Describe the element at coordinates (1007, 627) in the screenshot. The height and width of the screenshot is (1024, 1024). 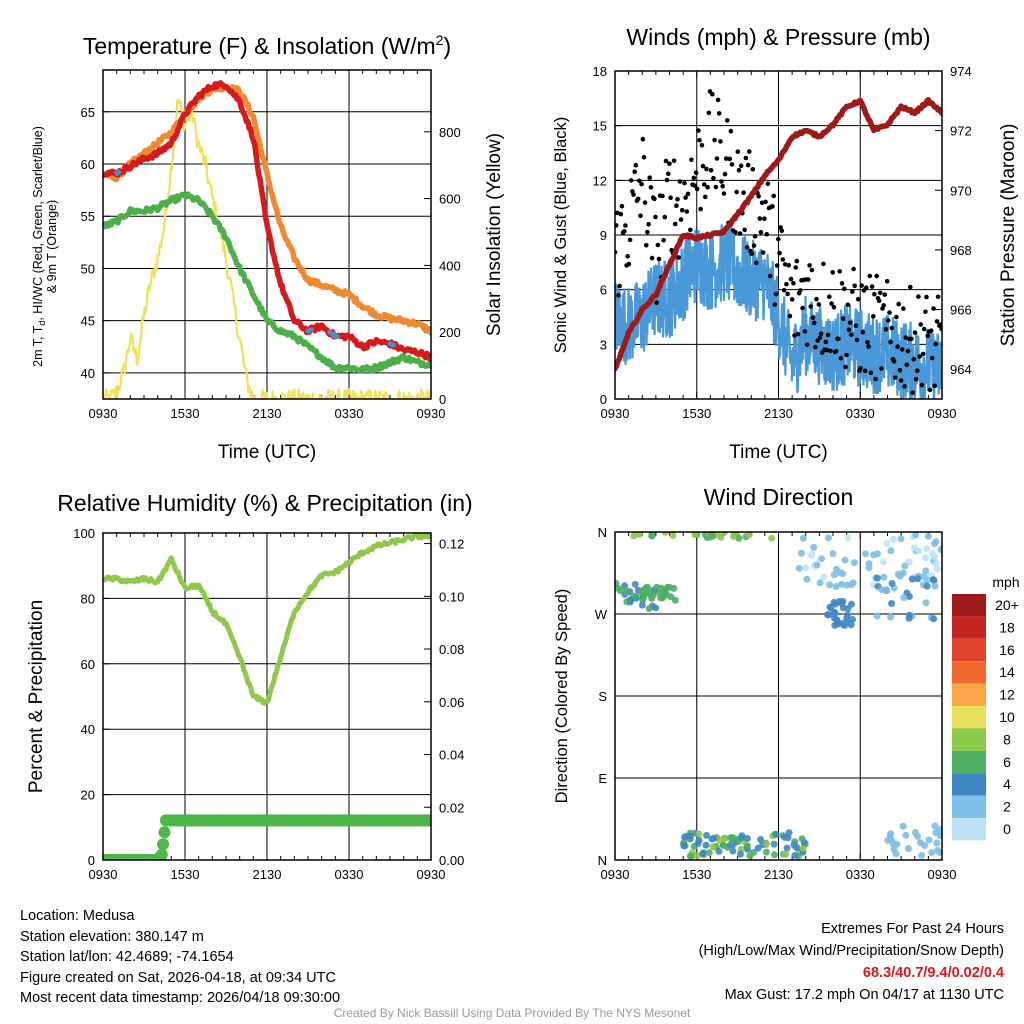
I see `legend-label: 18` at that location.